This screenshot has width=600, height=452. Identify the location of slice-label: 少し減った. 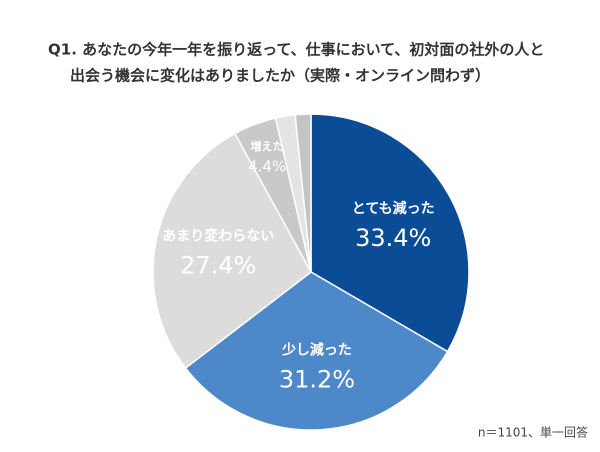
(316, 350).